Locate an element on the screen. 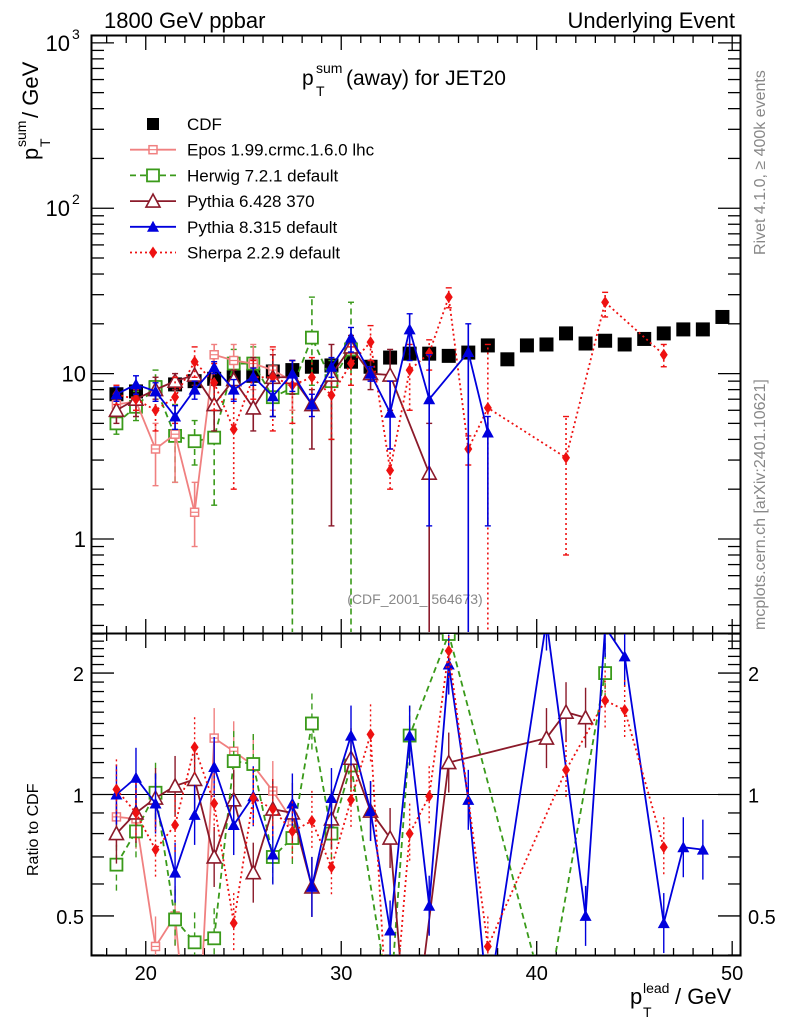 This screenshot has height=1024, width=786. x-tick-label: 30 is located at coordinates (341, 974).